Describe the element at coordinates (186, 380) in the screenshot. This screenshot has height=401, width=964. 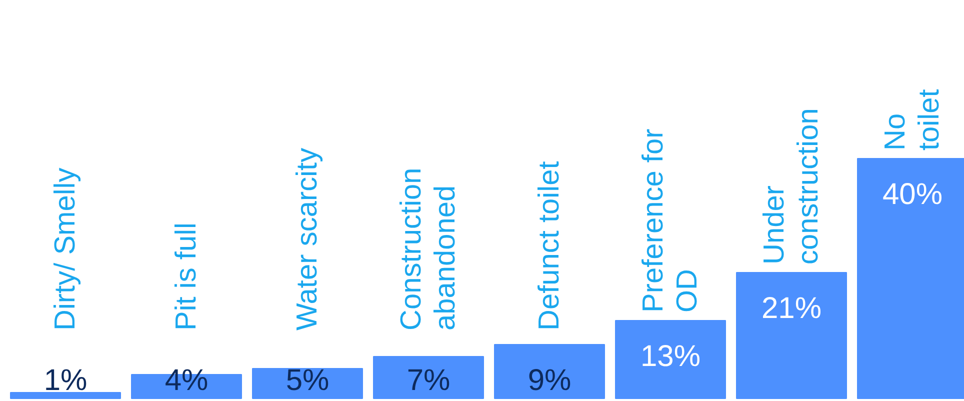
I see `data-label: 4%` at that location.